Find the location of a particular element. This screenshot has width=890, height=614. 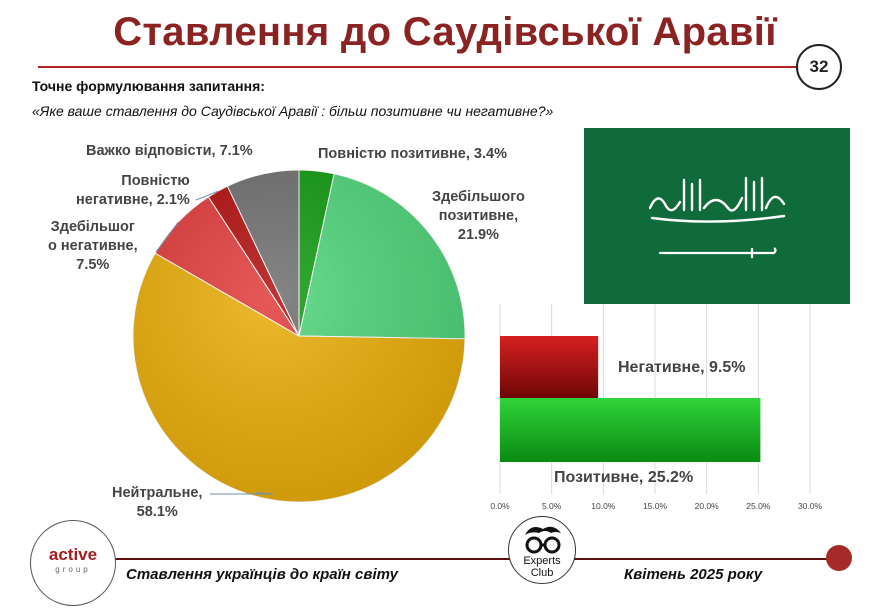

pie-label-5: Важко відповісти, 7.1% is located at coordinates (169, 151).